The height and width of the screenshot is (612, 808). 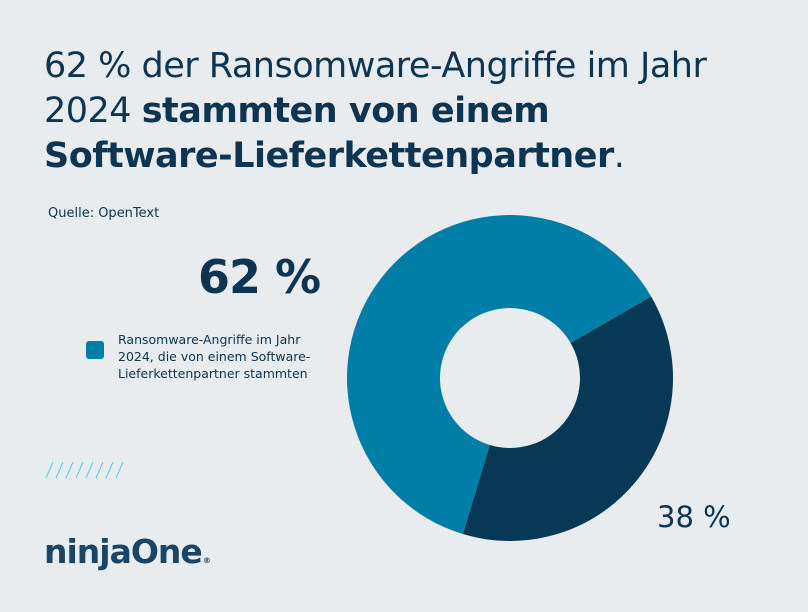 What do you see at coordinates (619, 156) in the screenshot?
I see `title-end: .` at bounding box center [619, 156].